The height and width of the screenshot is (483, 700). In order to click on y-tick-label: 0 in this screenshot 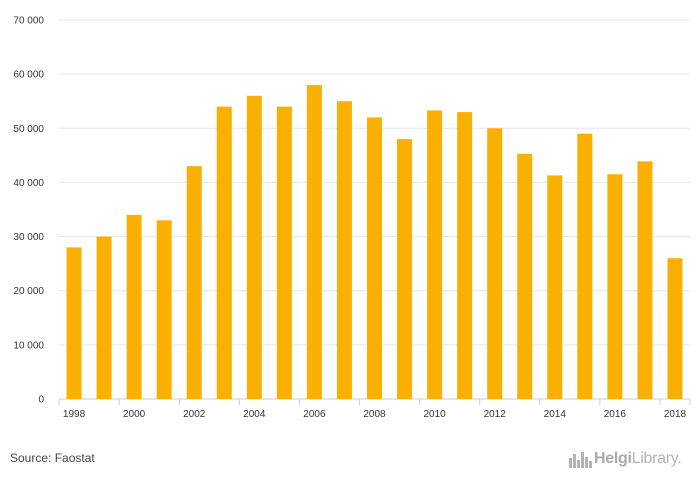, I will do `click(41, 400)`.